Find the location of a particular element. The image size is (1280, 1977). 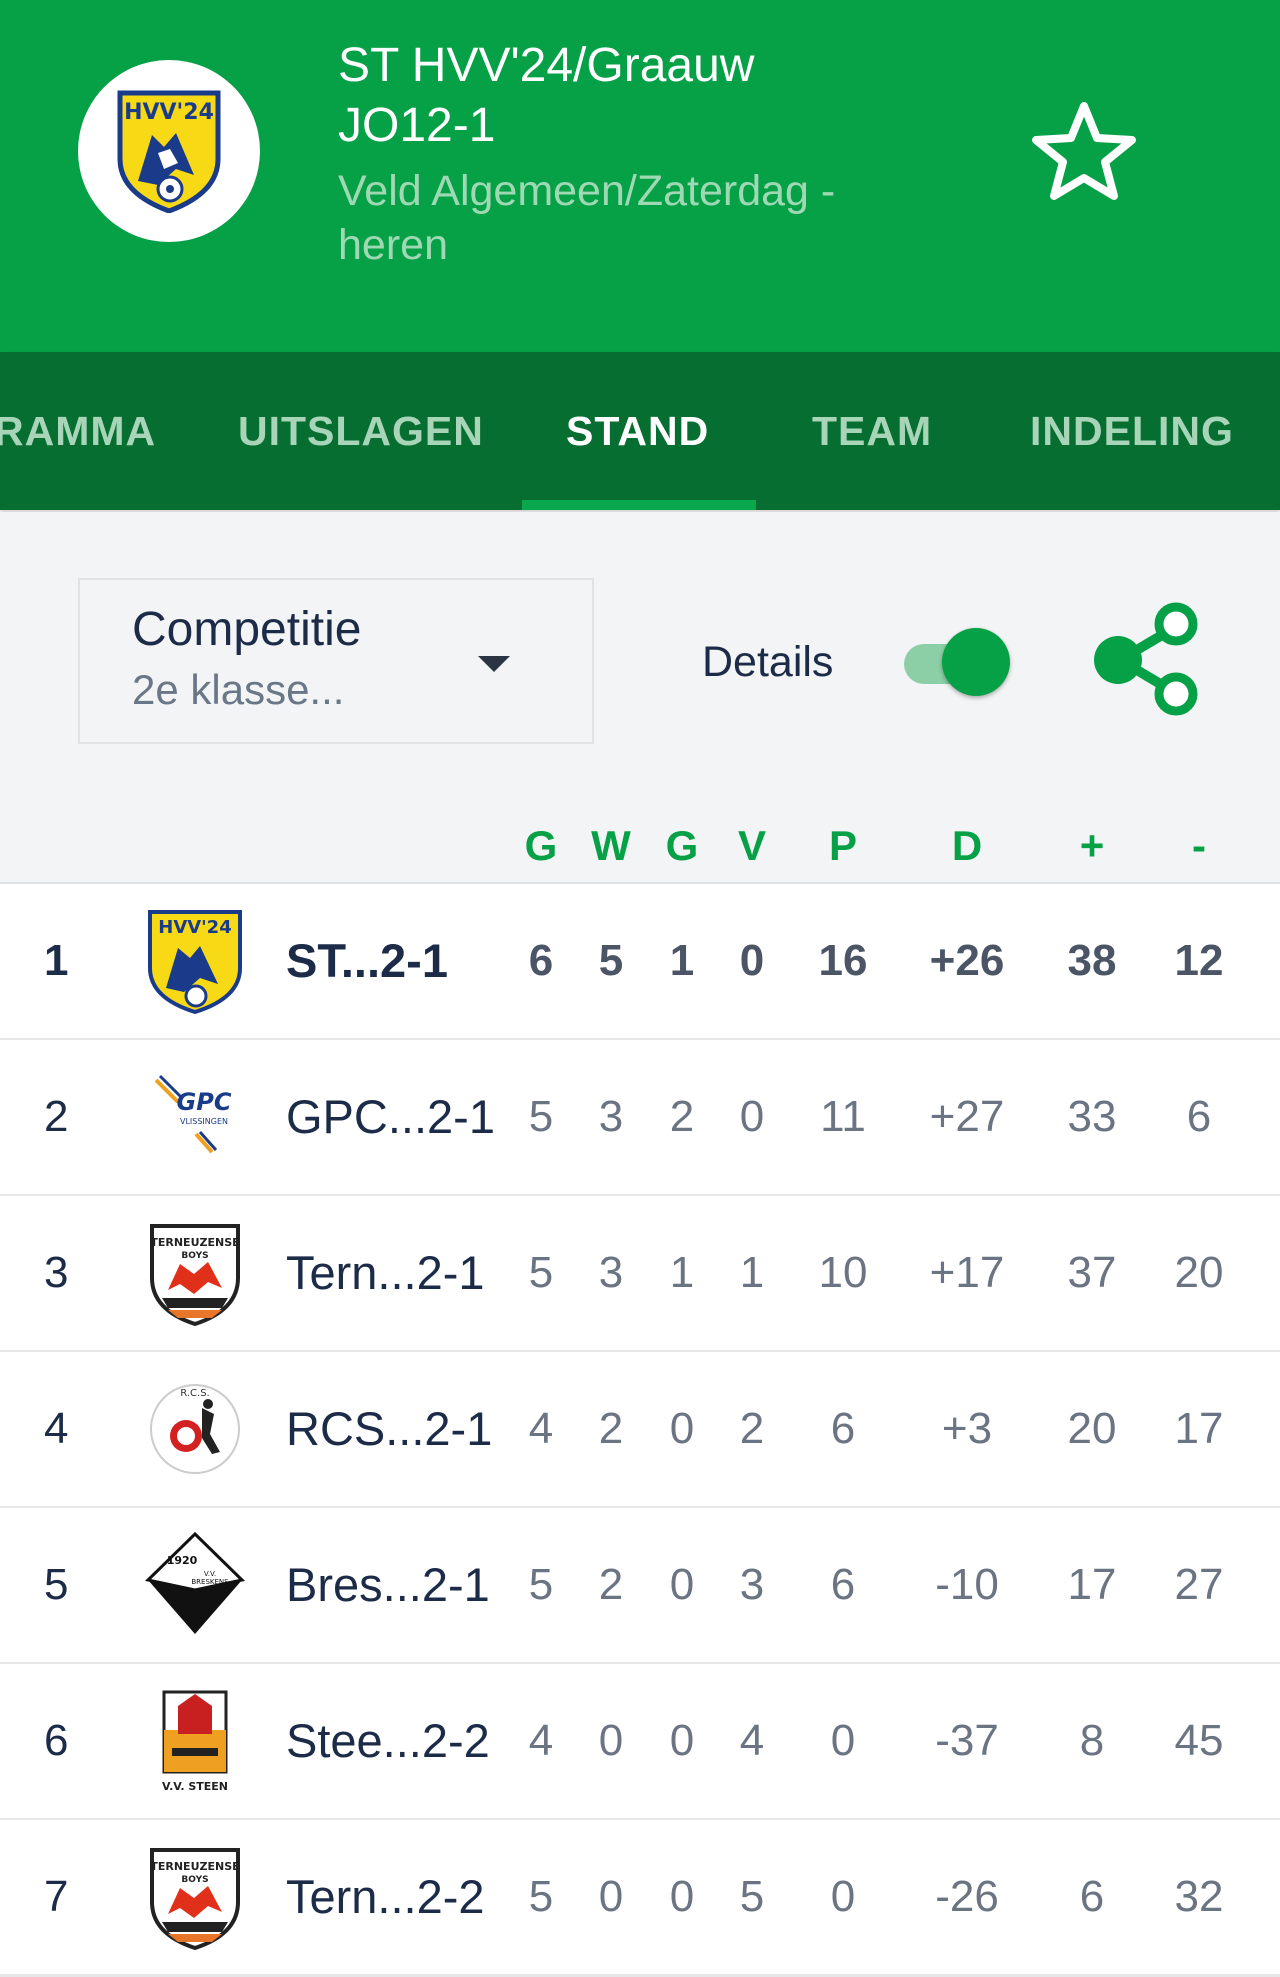

tab-team: TEAM is located at coordinates (872, 431).